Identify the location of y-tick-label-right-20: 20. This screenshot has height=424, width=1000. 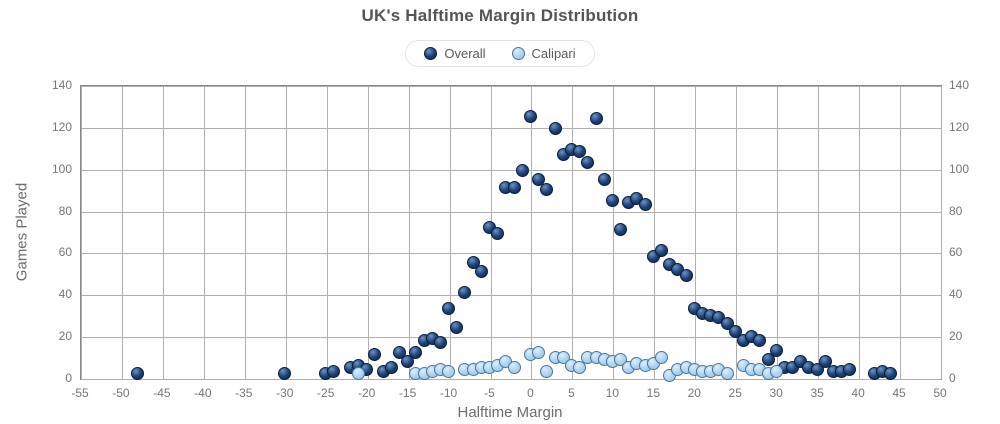
(956, 336).